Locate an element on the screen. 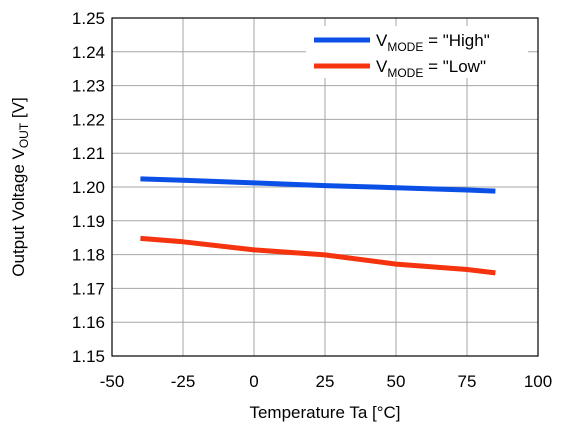 Image resolution: width=561 pixels, height=425 pixels. y-axis-label: Output Voltage VOUT [V] is located at coordinates (20, 186).